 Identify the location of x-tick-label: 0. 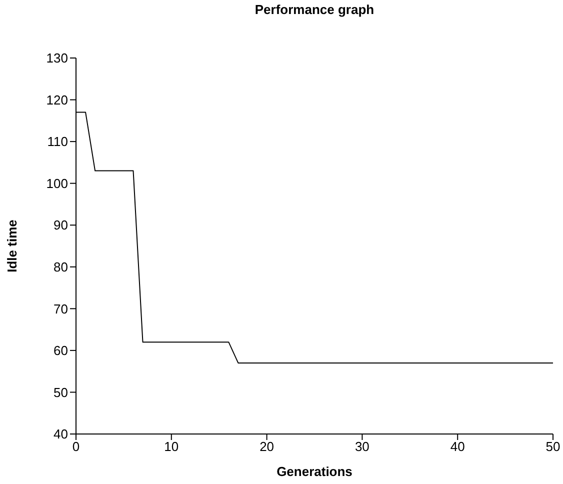
(76, 446).